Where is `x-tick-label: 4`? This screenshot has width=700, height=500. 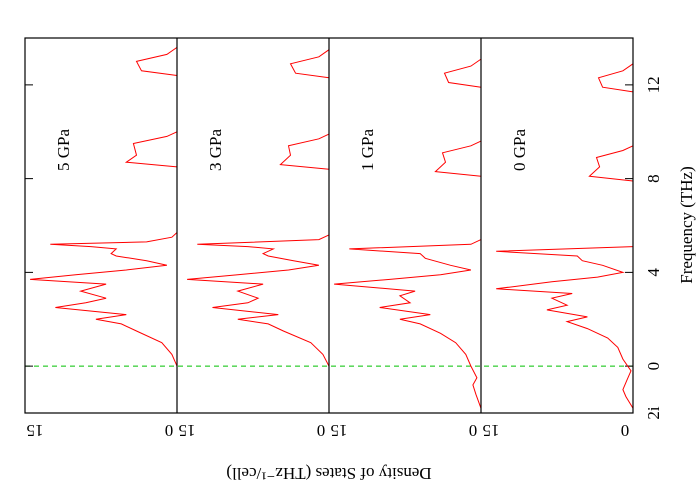 x-tick-label: 4 is located at coordinates (653, 272).